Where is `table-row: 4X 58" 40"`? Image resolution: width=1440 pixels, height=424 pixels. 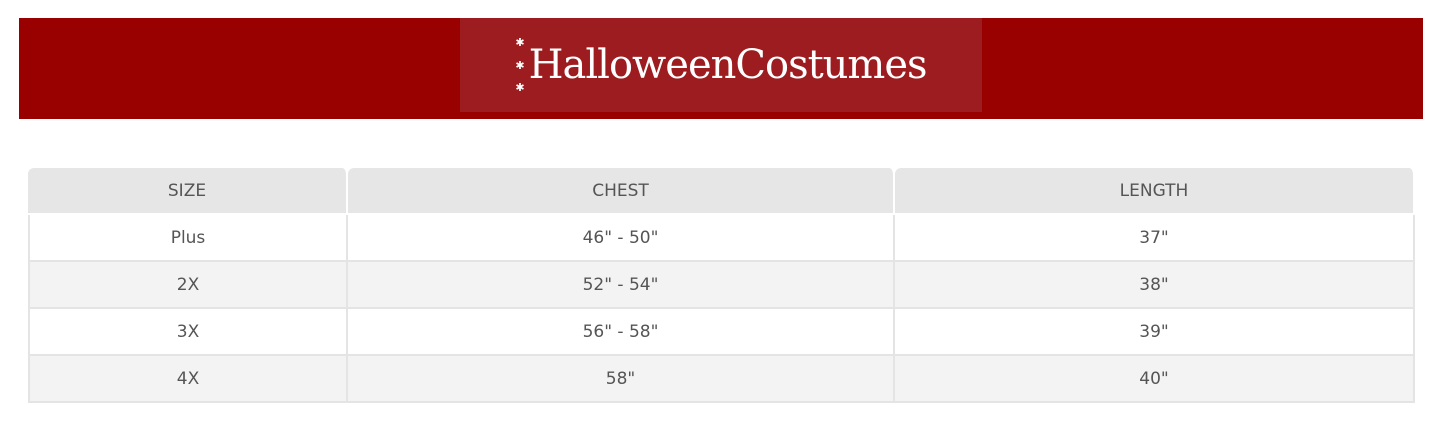 table-row: 4X 58" 40" is located at coordinates (721, 379).